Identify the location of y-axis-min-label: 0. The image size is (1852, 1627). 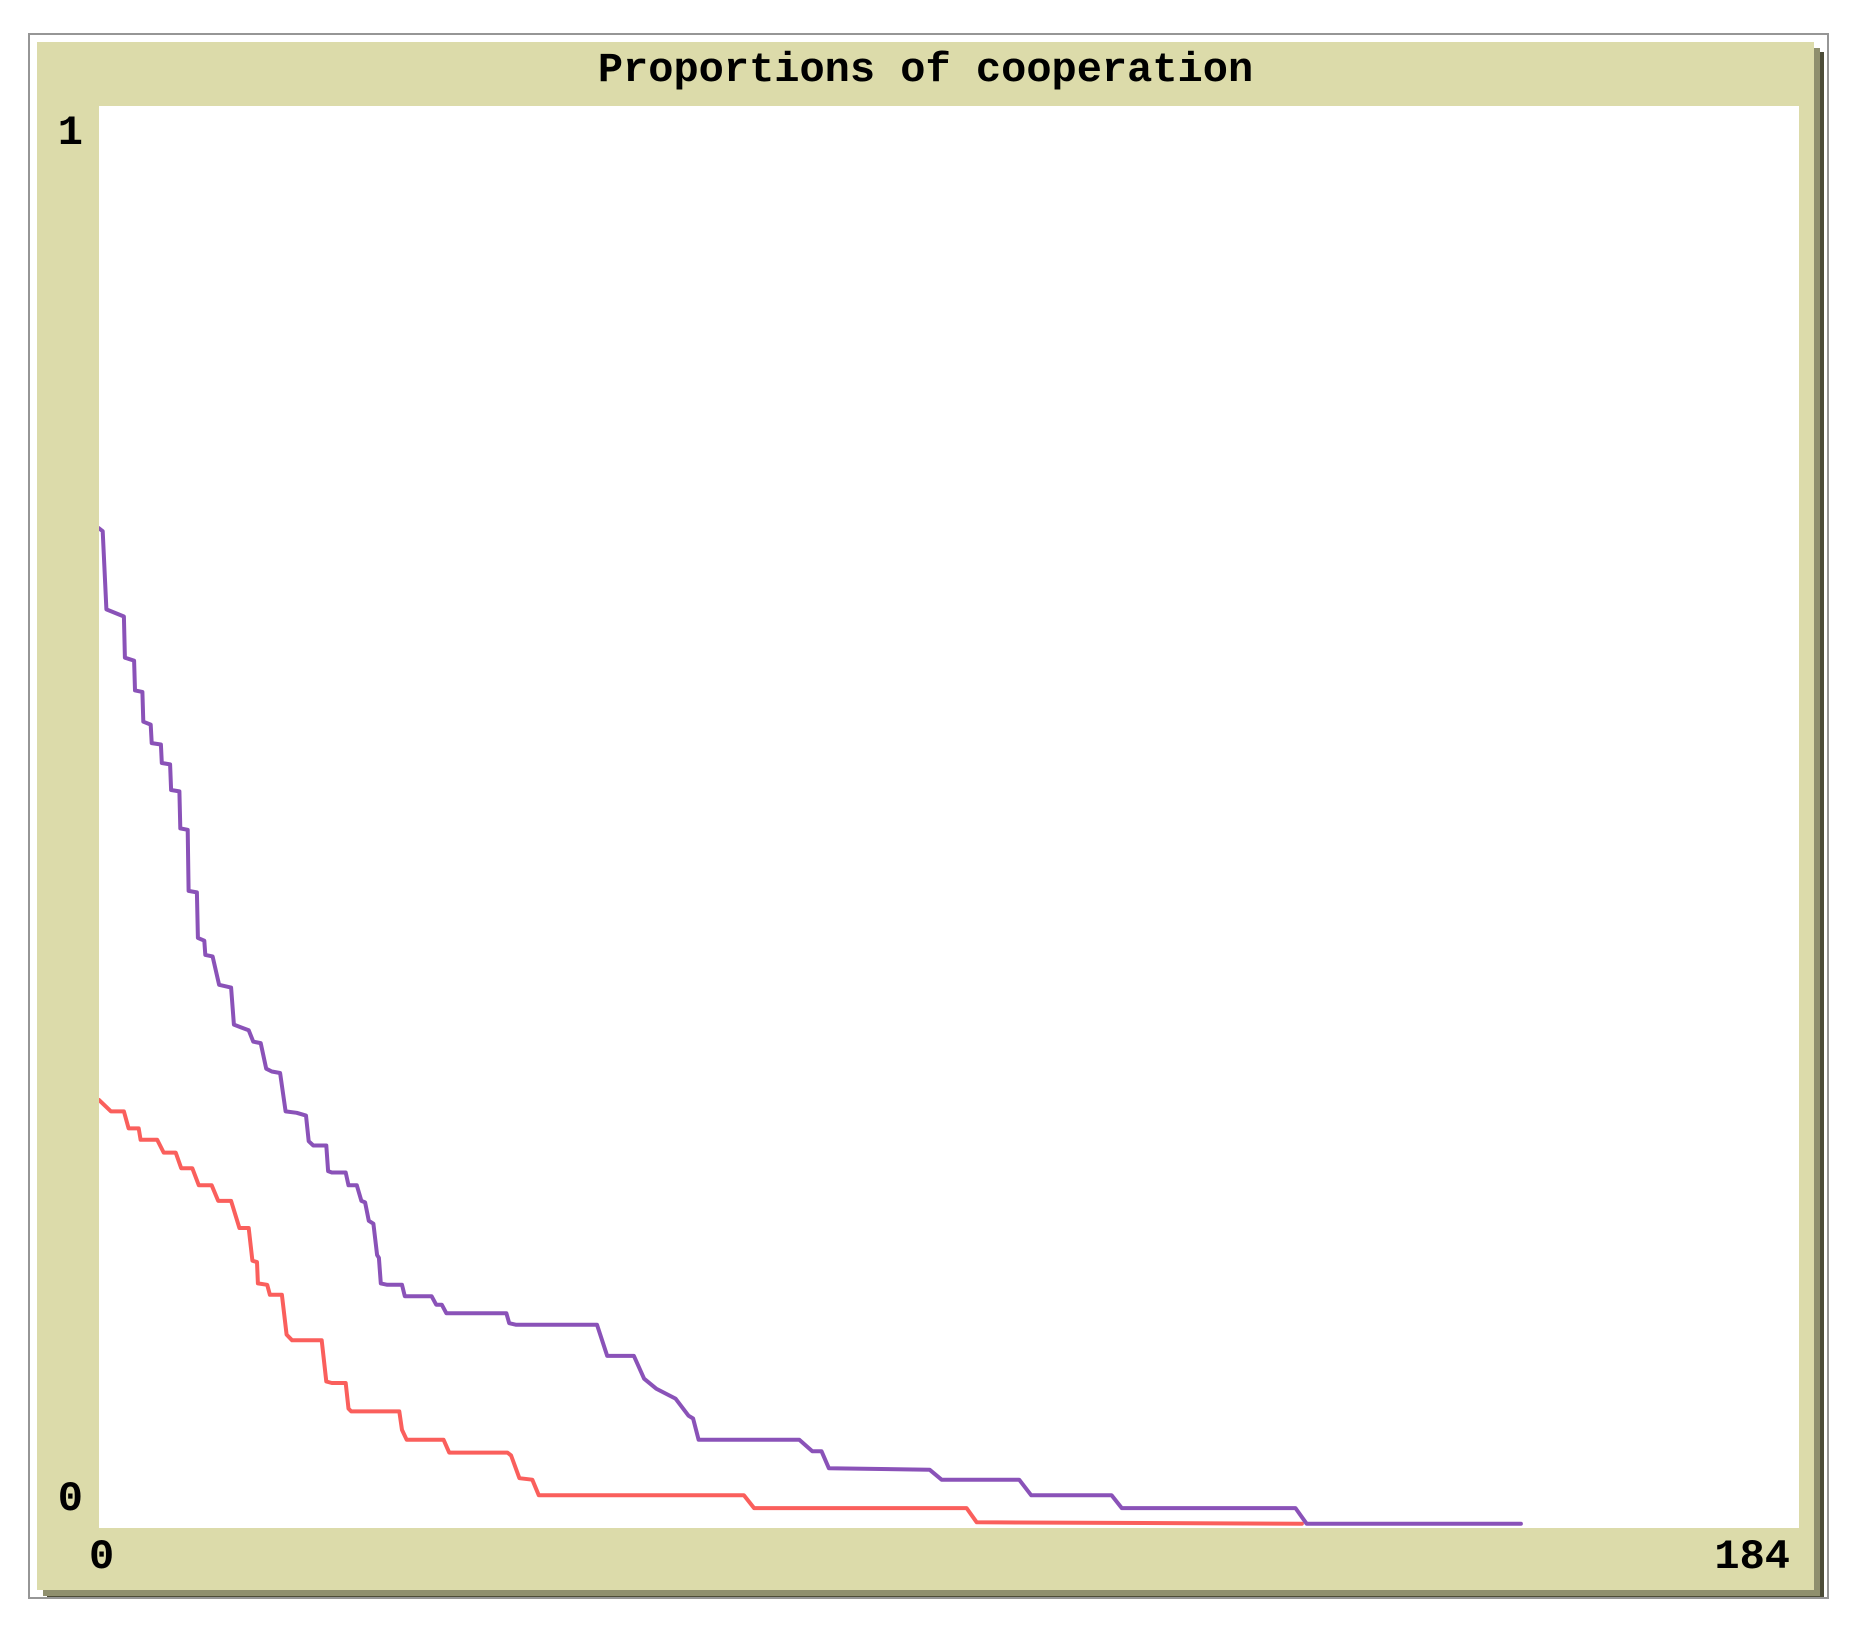
(70, 1499).